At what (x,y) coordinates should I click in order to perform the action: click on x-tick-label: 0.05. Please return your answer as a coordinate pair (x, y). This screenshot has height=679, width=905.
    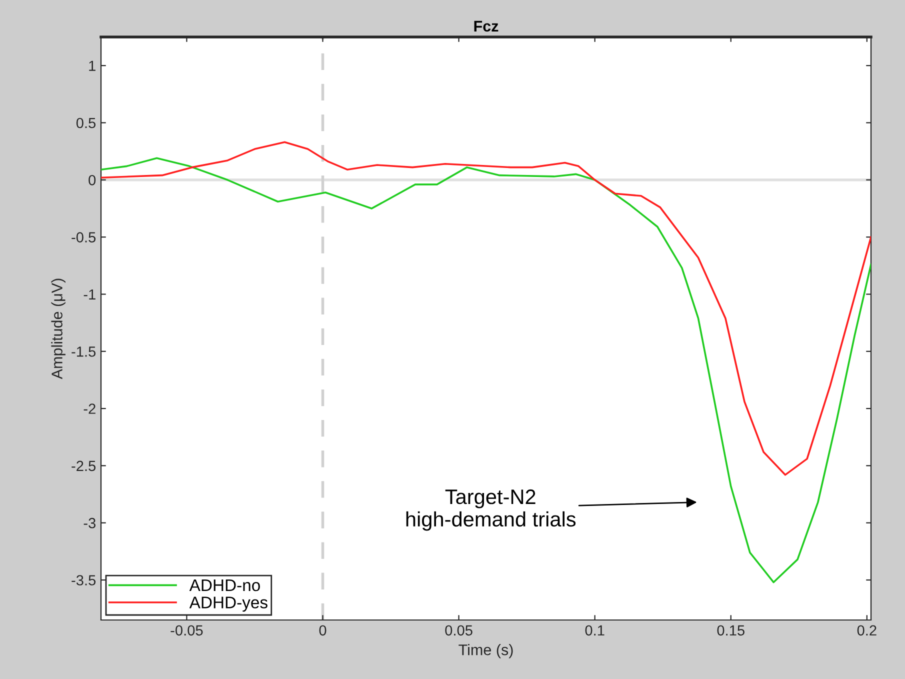
    Looking at the image, I should click on (458, 630).